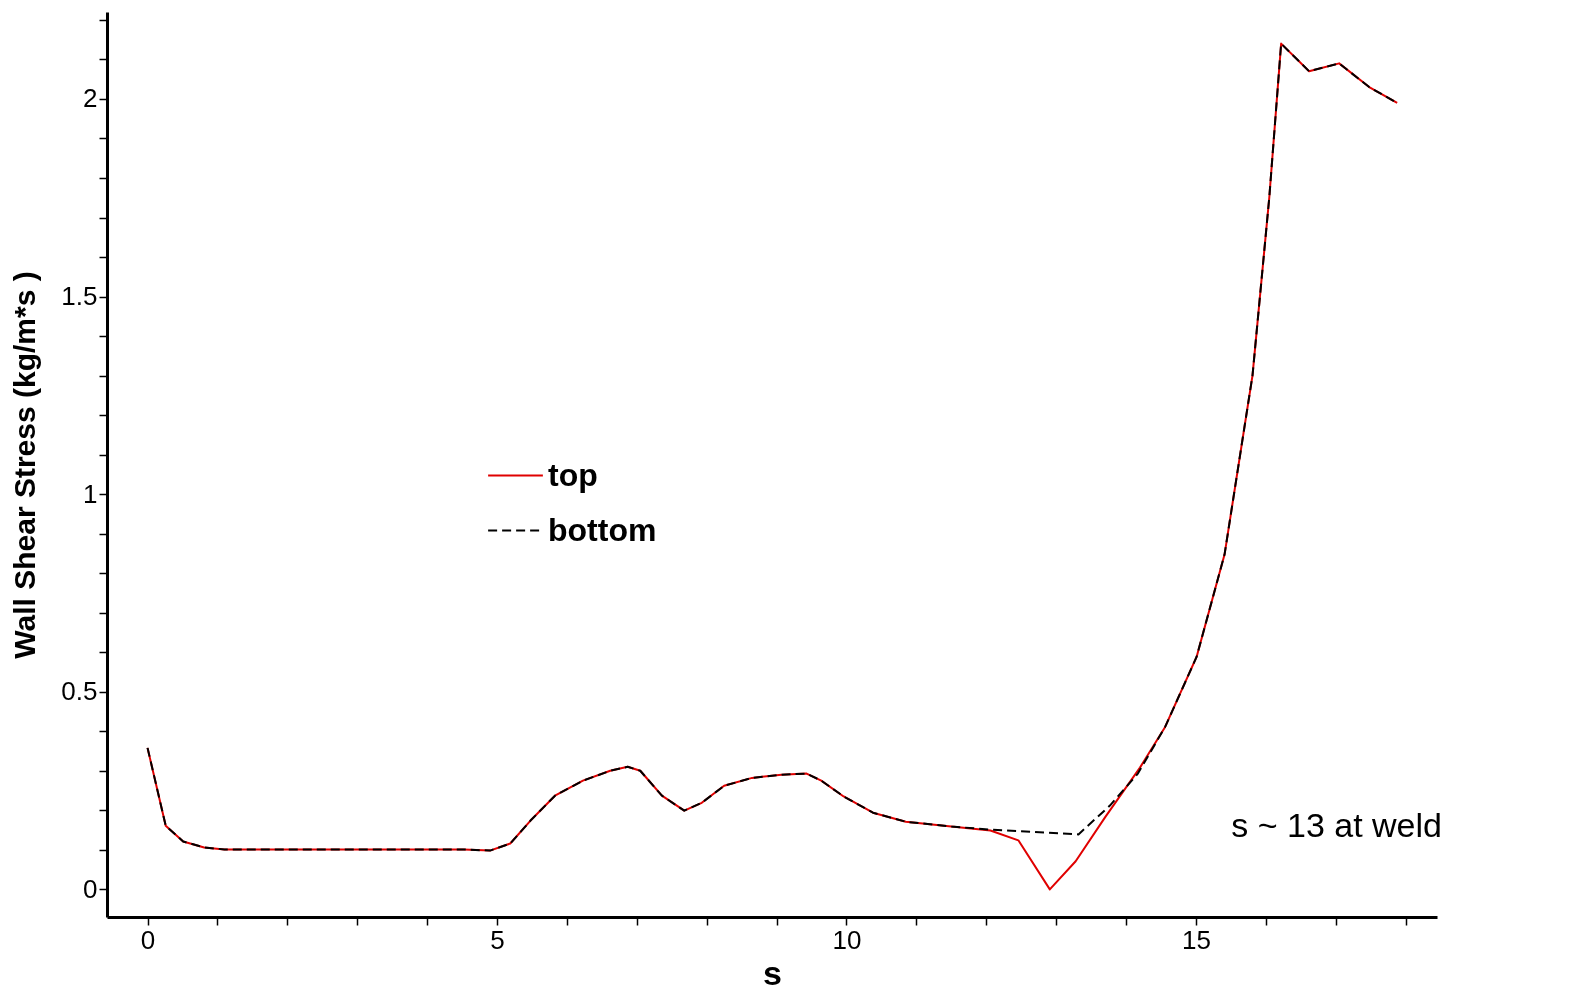 The image size is (1587, 998). Describe the element at coordinates (1336, 825) in the screenshot. I see `annotation: s ~ 13 at weld` at that location.